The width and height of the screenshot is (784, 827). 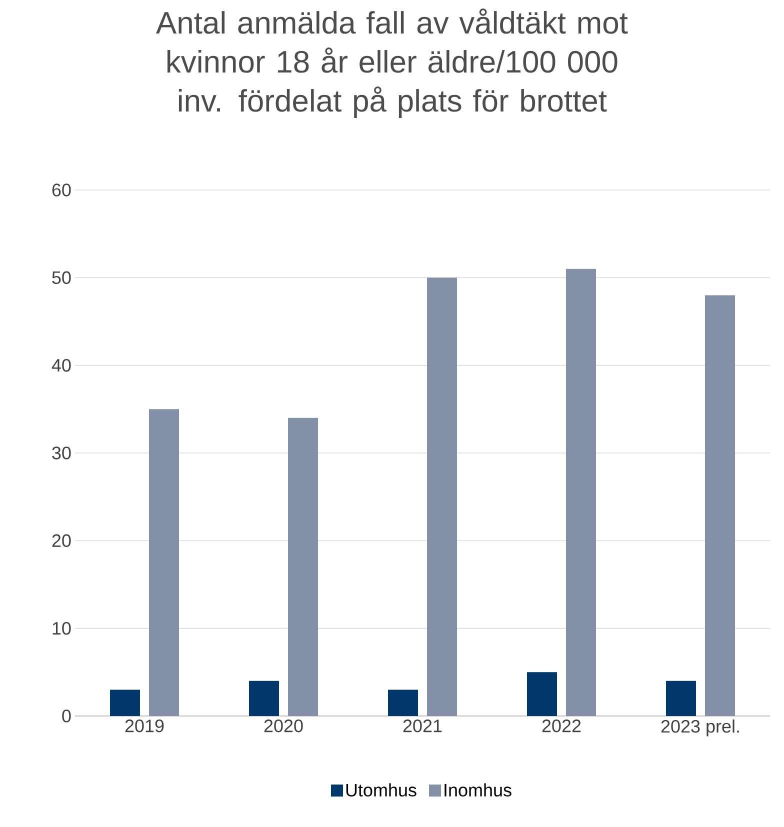 I want to click on y-tick-label: 20, so click(x=61, y=541).